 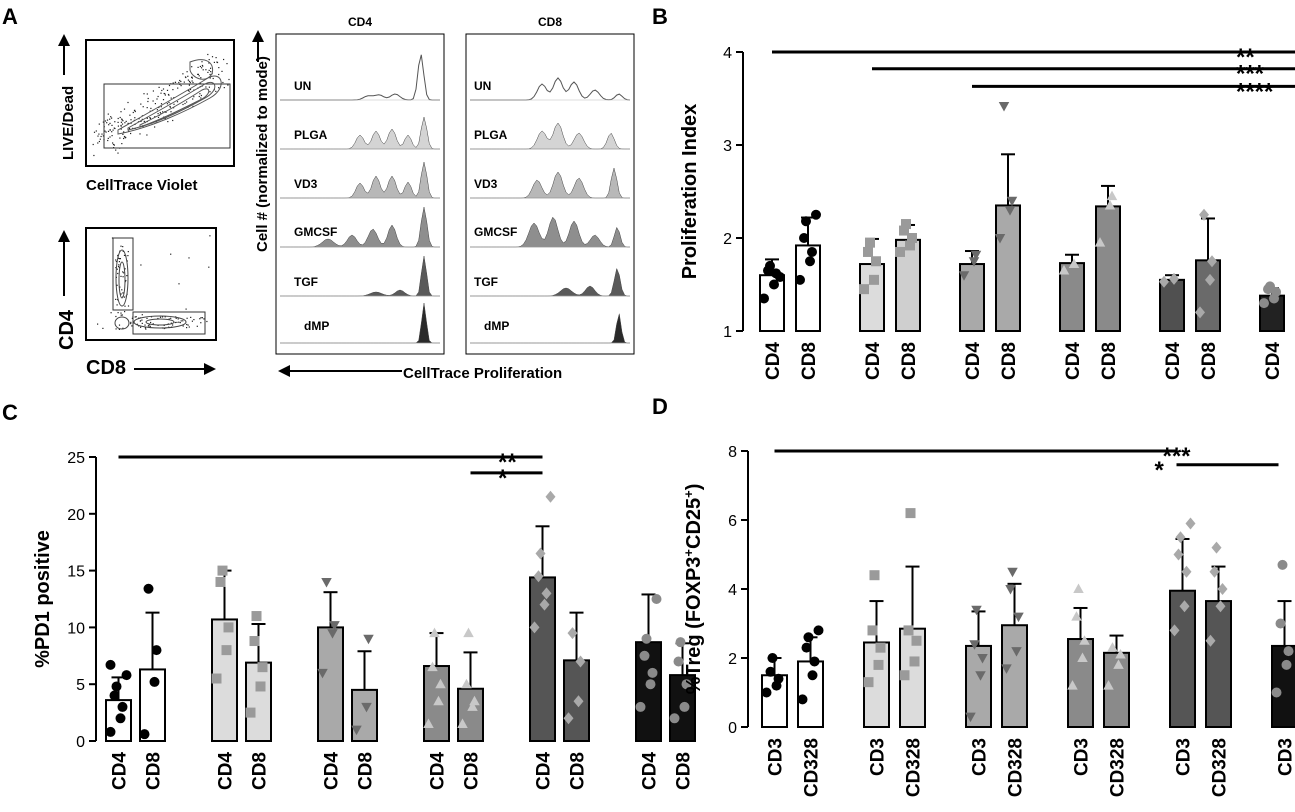 I want to click on category-label: CD328, so click(x=1016, y=767).